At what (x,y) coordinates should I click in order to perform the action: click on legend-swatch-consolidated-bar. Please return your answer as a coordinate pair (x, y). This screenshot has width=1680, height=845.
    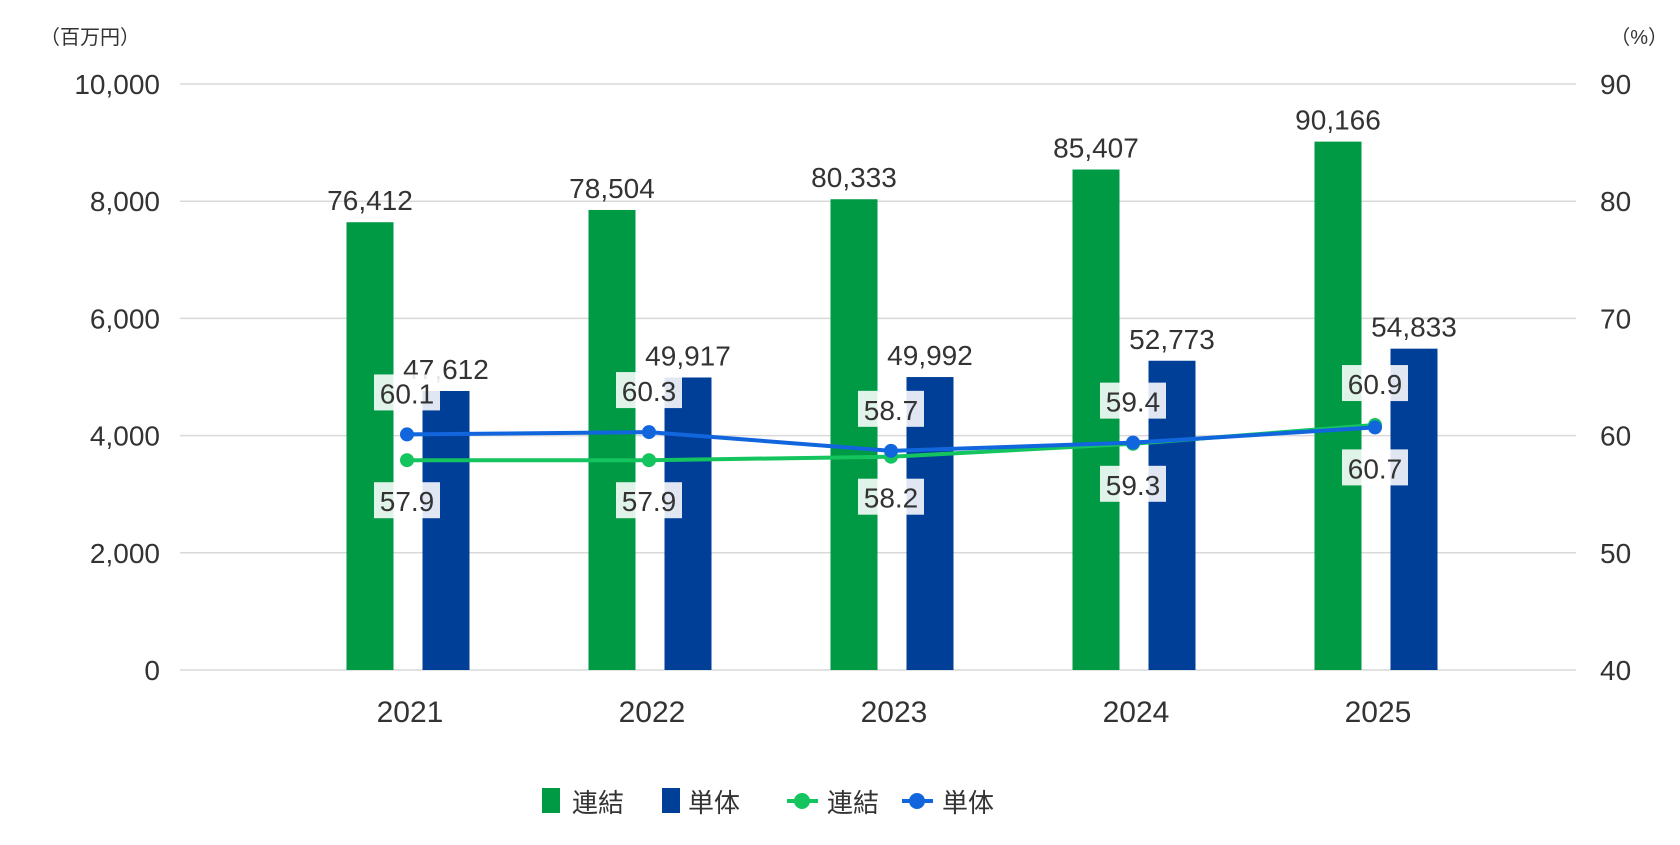
    Looking at the image, I should click on (551, 800).